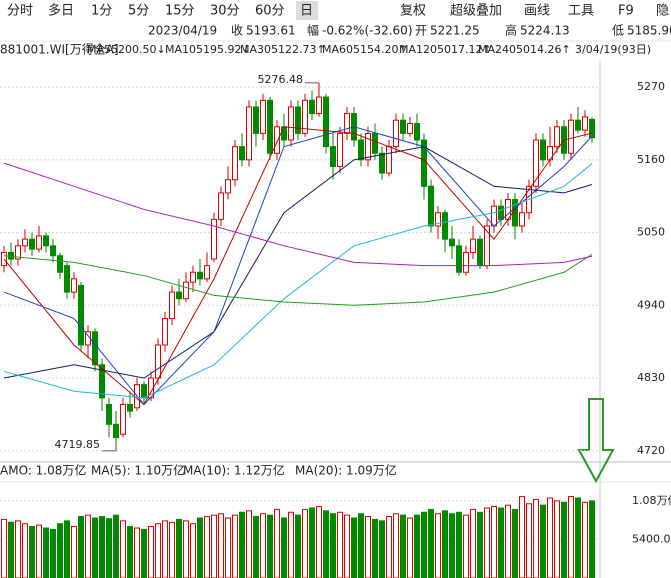 The width and height of the screenshot is (671, 578). I want to click on quote-value: 5185.90, so click(649, 31).